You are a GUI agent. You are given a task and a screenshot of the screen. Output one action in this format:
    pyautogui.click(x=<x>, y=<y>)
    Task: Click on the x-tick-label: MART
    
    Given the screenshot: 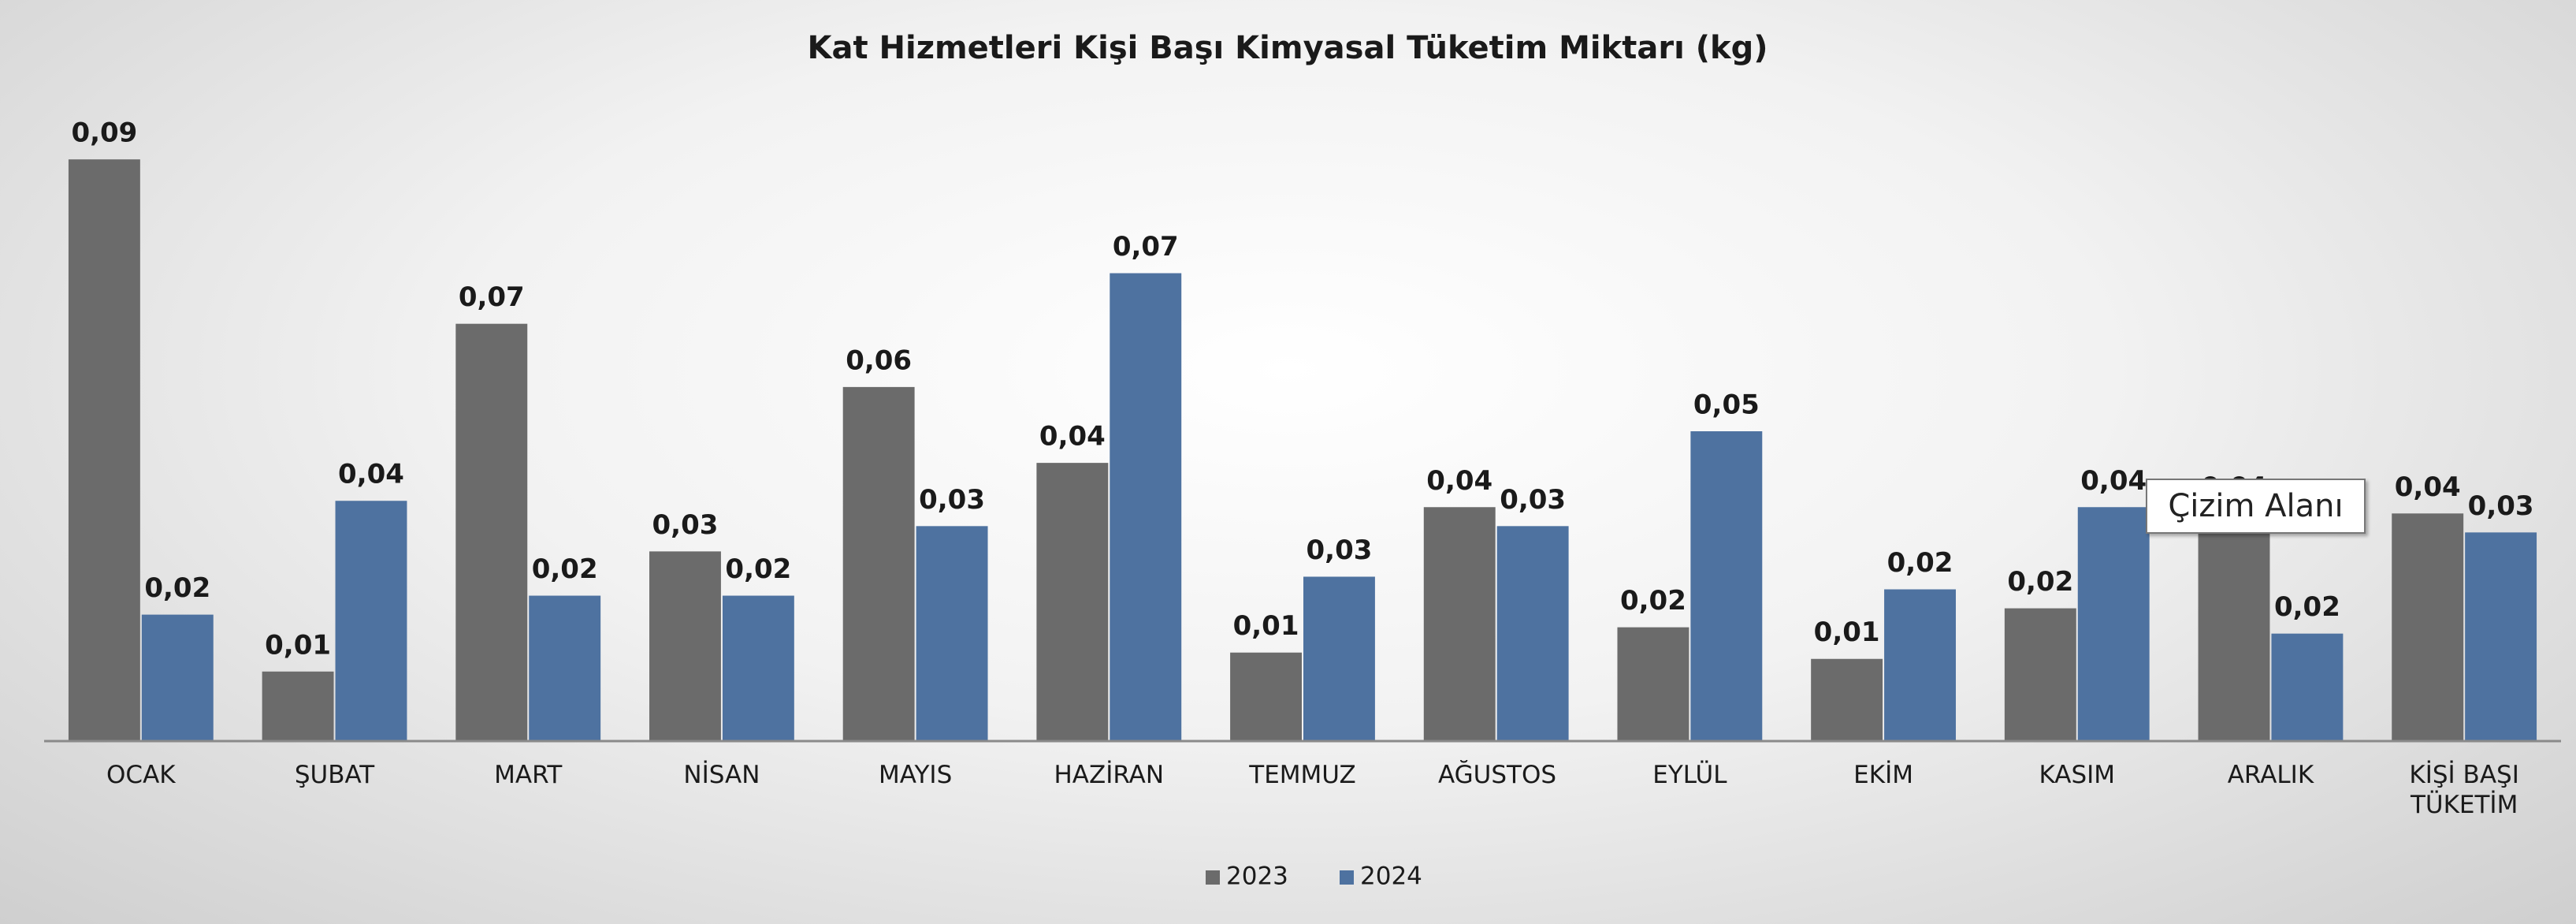 What is the action you would take?
    pyautogui.click(x=528, y=775)
    